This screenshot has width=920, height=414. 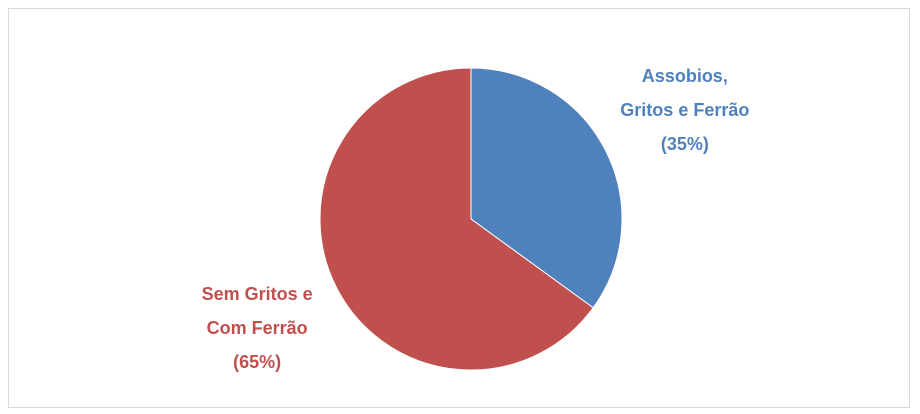 I want to click on data-label: Assobios, Gritos e Ferrão (35%), so click(x=684, y=110).